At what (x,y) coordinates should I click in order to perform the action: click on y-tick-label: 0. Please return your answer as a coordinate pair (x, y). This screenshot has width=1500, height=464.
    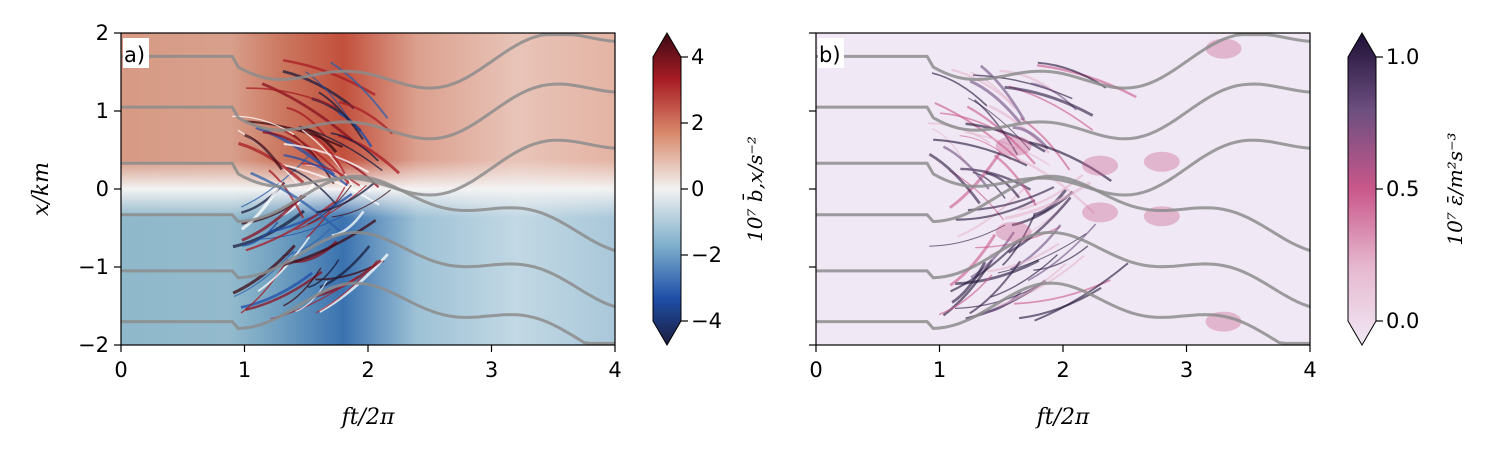
    Looking at the image, I should click on (102, 189).